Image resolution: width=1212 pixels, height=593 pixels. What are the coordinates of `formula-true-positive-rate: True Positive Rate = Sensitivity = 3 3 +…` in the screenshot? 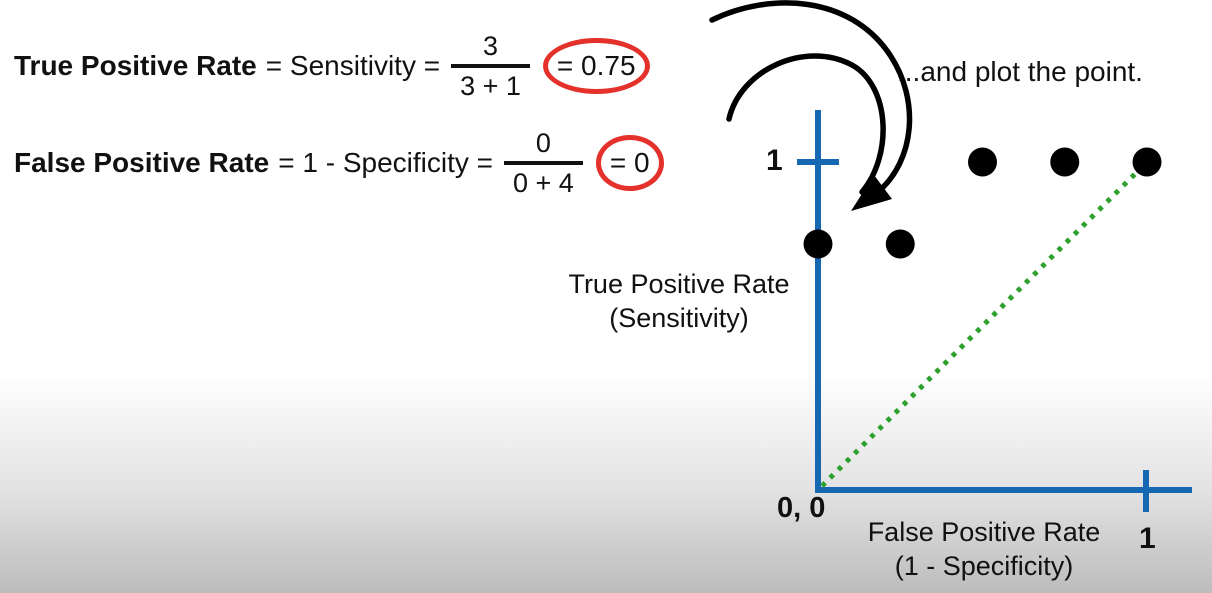 It's located at (332, 66).